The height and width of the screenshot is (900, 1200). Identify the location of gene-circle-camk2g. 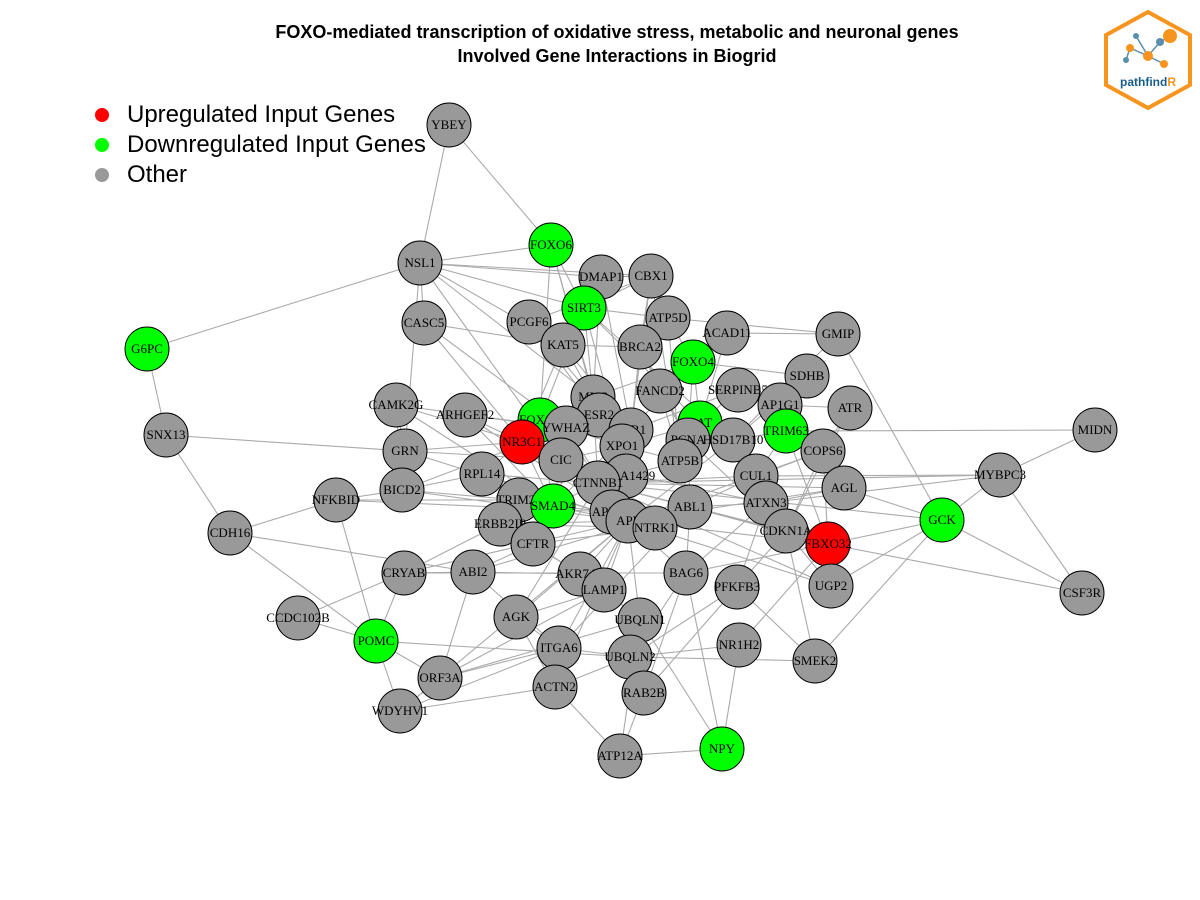
(396, 405).